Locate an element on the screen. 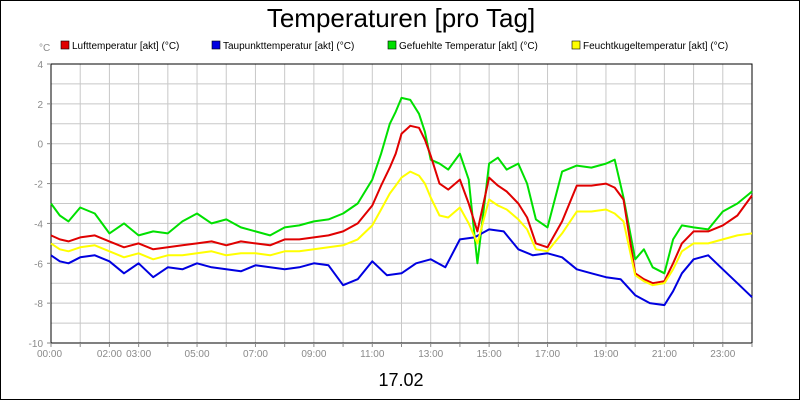 The image size is (800, 400). legend-swatch-gefuehlte-temperatur is located at coordinates (392, 45).